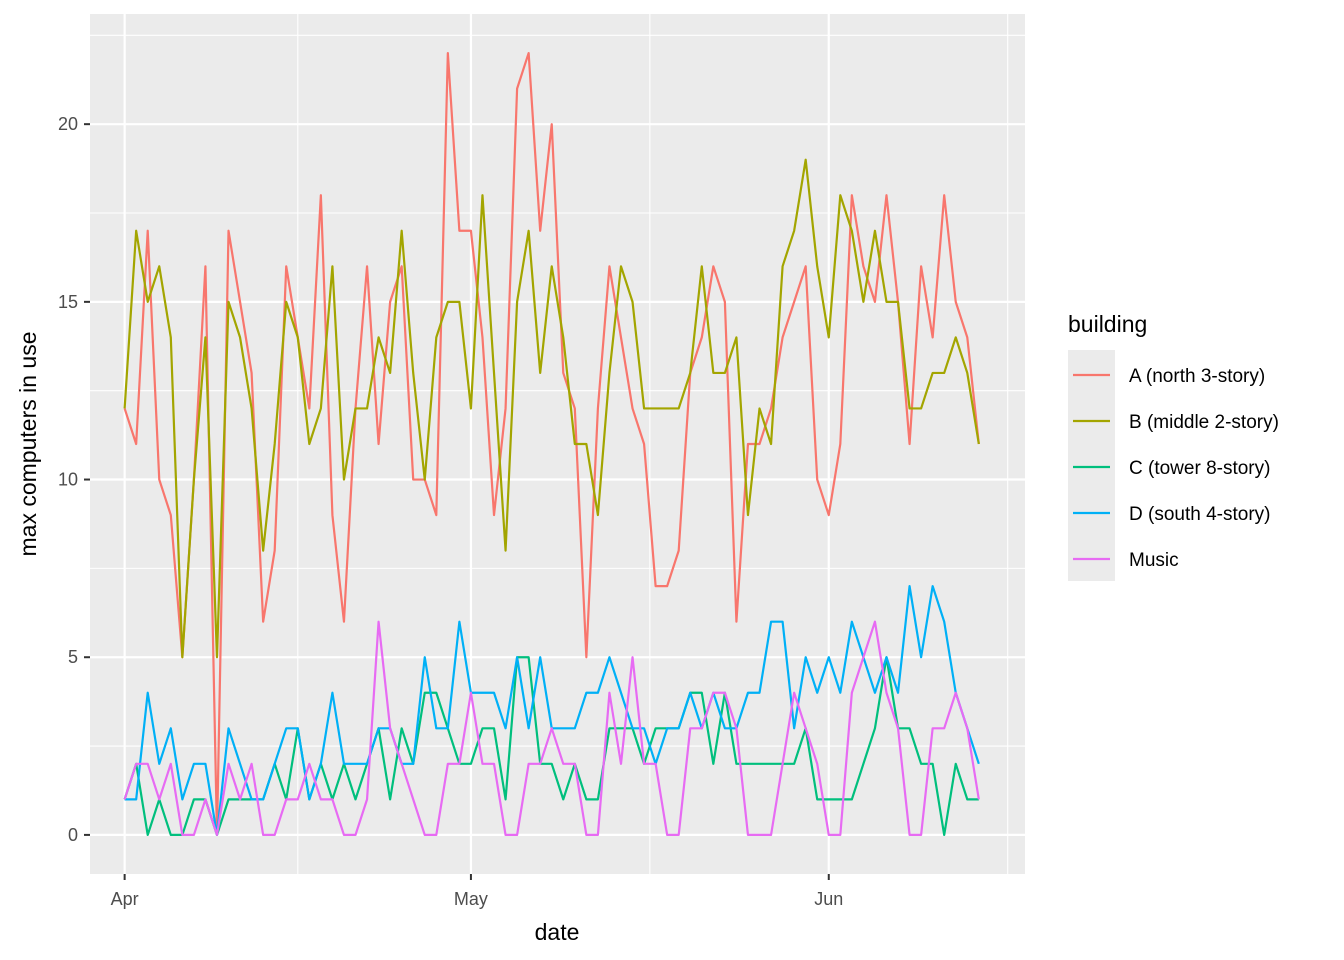  Describe the element at coordinates (557, 932) in the screenshot. I see `x-axis-title: date` at that location.